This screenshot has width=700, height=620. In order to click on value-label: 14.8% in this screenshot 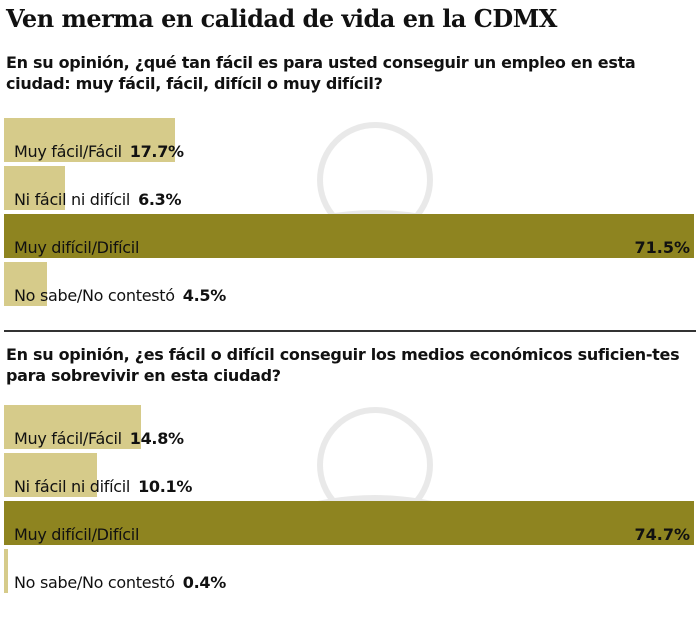, I will do `click(156, 438)`.